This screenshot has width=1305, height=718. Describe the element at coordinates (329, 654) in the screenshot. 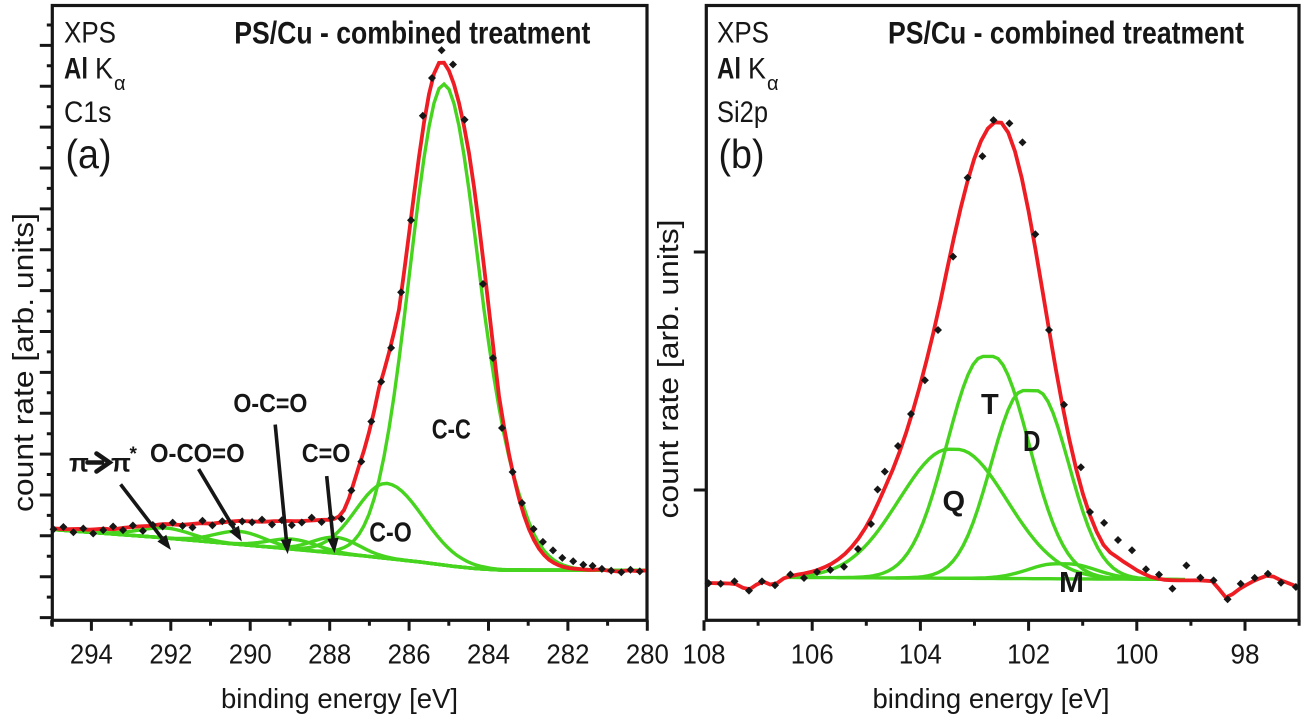

I see `svg-text: 288` at that location.